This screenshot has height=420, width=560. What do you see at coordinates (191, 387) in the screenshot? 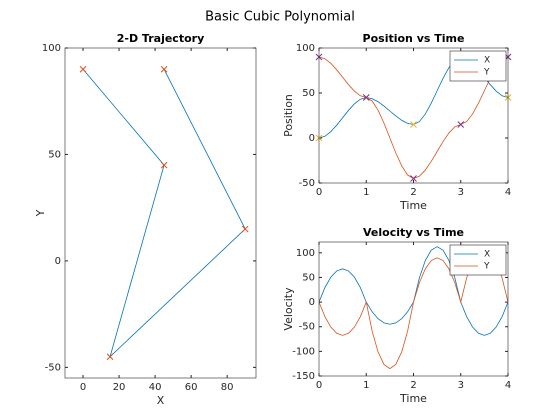
I see `x-tick-label: 60` at bounding box center [191, 387].